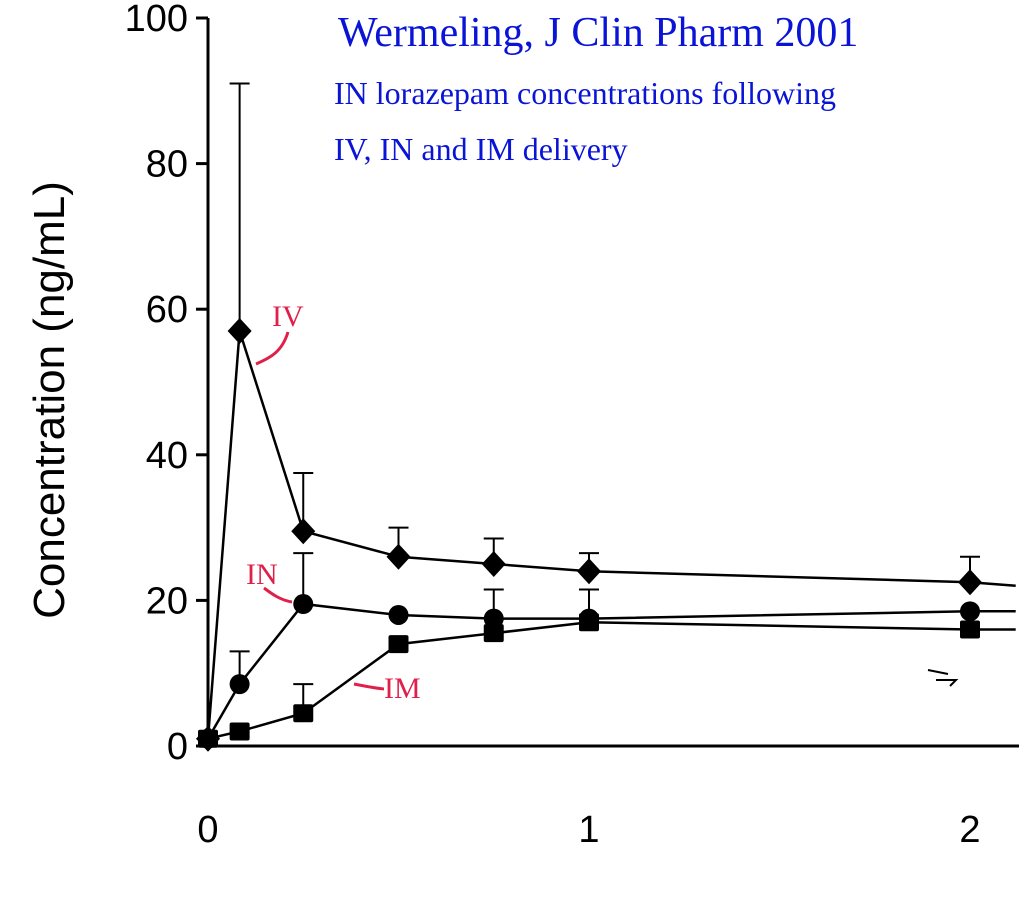  What do you see at coordinates (369, 686) in the screenshot?
I see `im-callout-stroke` at bounding box center [369, 686].